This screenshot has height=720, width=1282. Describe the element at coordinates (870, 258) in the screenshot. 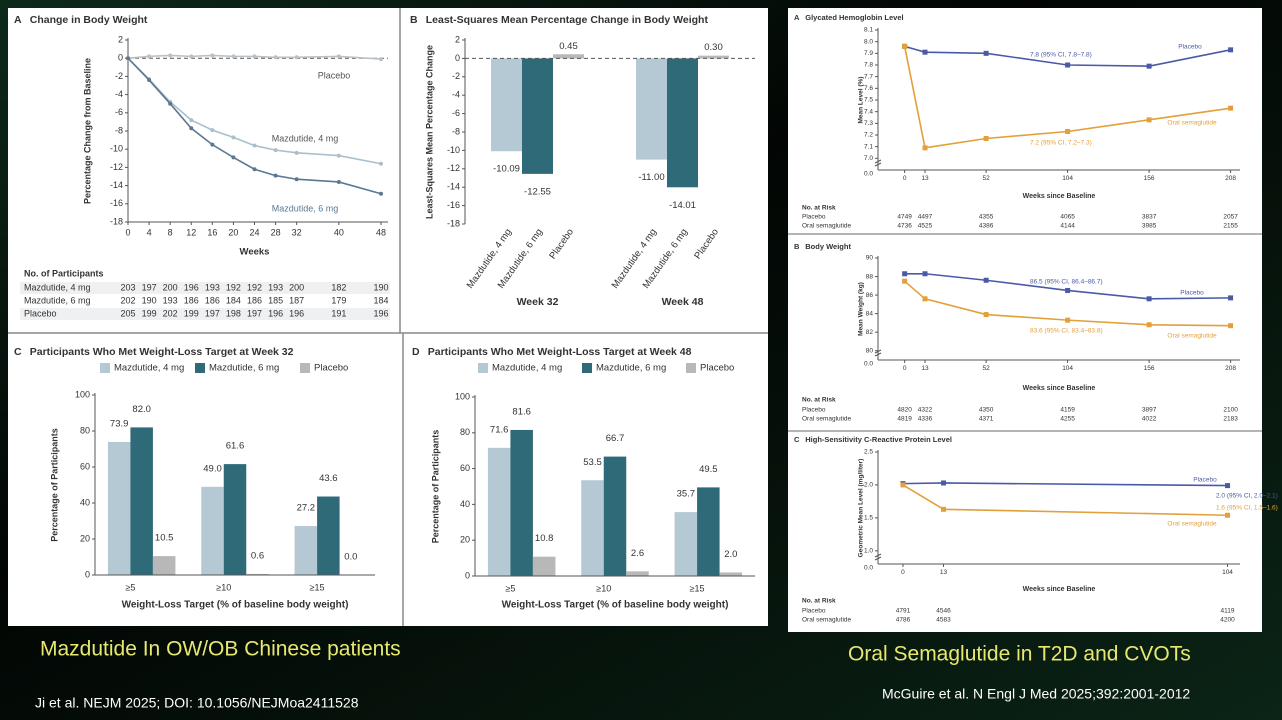

I see `y-tick-label: 90` at that location.